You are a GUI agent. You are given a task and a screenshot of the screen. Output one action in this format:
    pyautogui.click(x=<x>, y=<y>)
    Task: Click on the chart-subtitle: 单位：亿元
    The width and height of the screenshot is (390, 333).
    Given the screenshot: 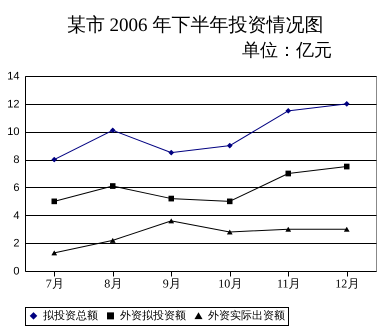 What is the action you would take?
    pyautogui.click(x=287, y=50)
    